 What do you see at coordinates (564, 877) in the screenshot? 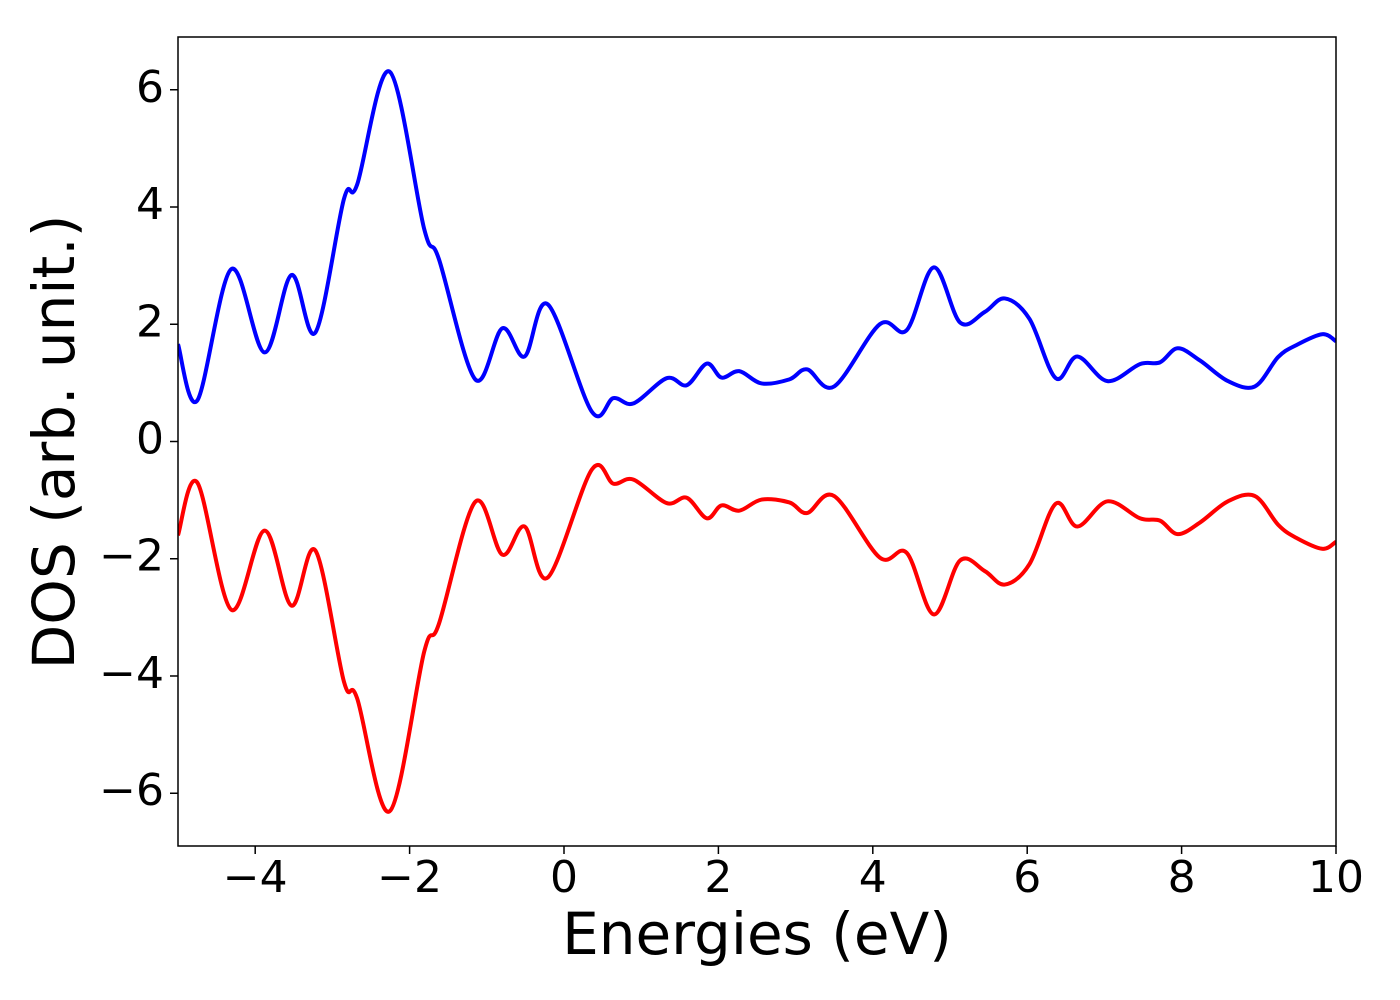
I see `x-tick-label: 0` at bounding box center [564, 877].